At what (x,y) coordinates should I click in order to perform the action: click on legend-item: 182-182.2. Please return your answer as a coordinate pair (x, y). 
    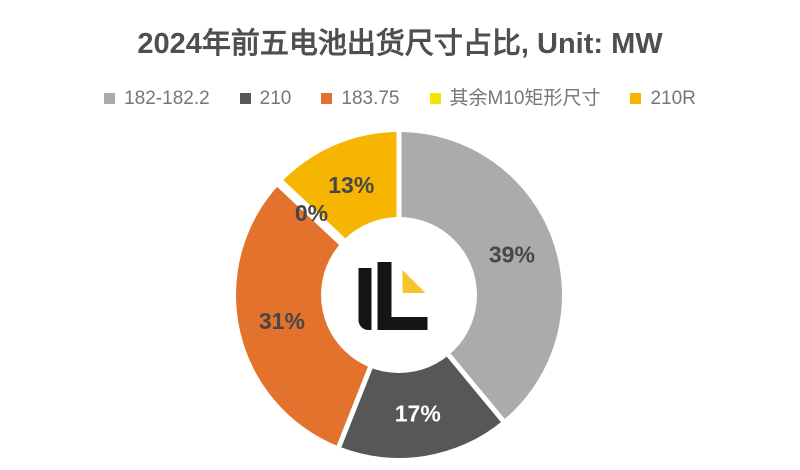
    Looking at the image, I should click on (157, 98).